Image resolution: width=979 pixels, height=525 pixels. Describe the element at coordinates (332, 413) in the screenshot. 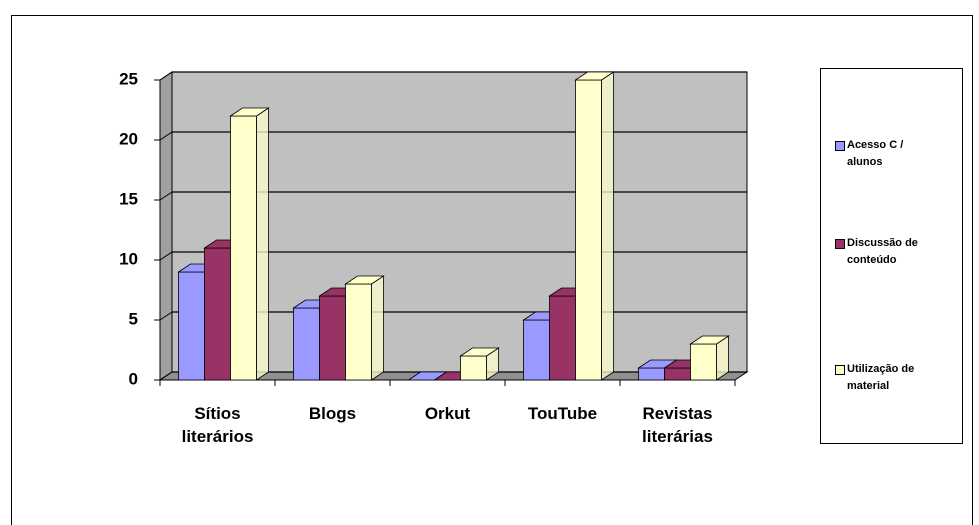

I see `x-tick-label: Blogs` at that location.